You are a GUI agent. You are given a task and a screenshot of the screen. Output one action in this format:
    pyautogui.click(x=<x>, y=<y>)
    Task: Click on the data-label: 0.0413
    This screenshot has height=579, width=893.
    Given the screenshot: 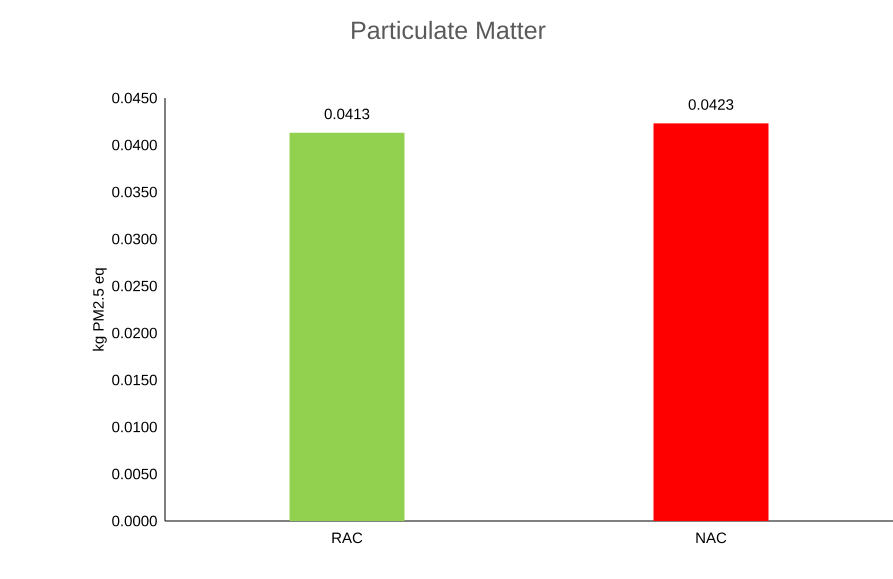 What is the action you would take?
    pyautogui.click(x=347, y=114)
    